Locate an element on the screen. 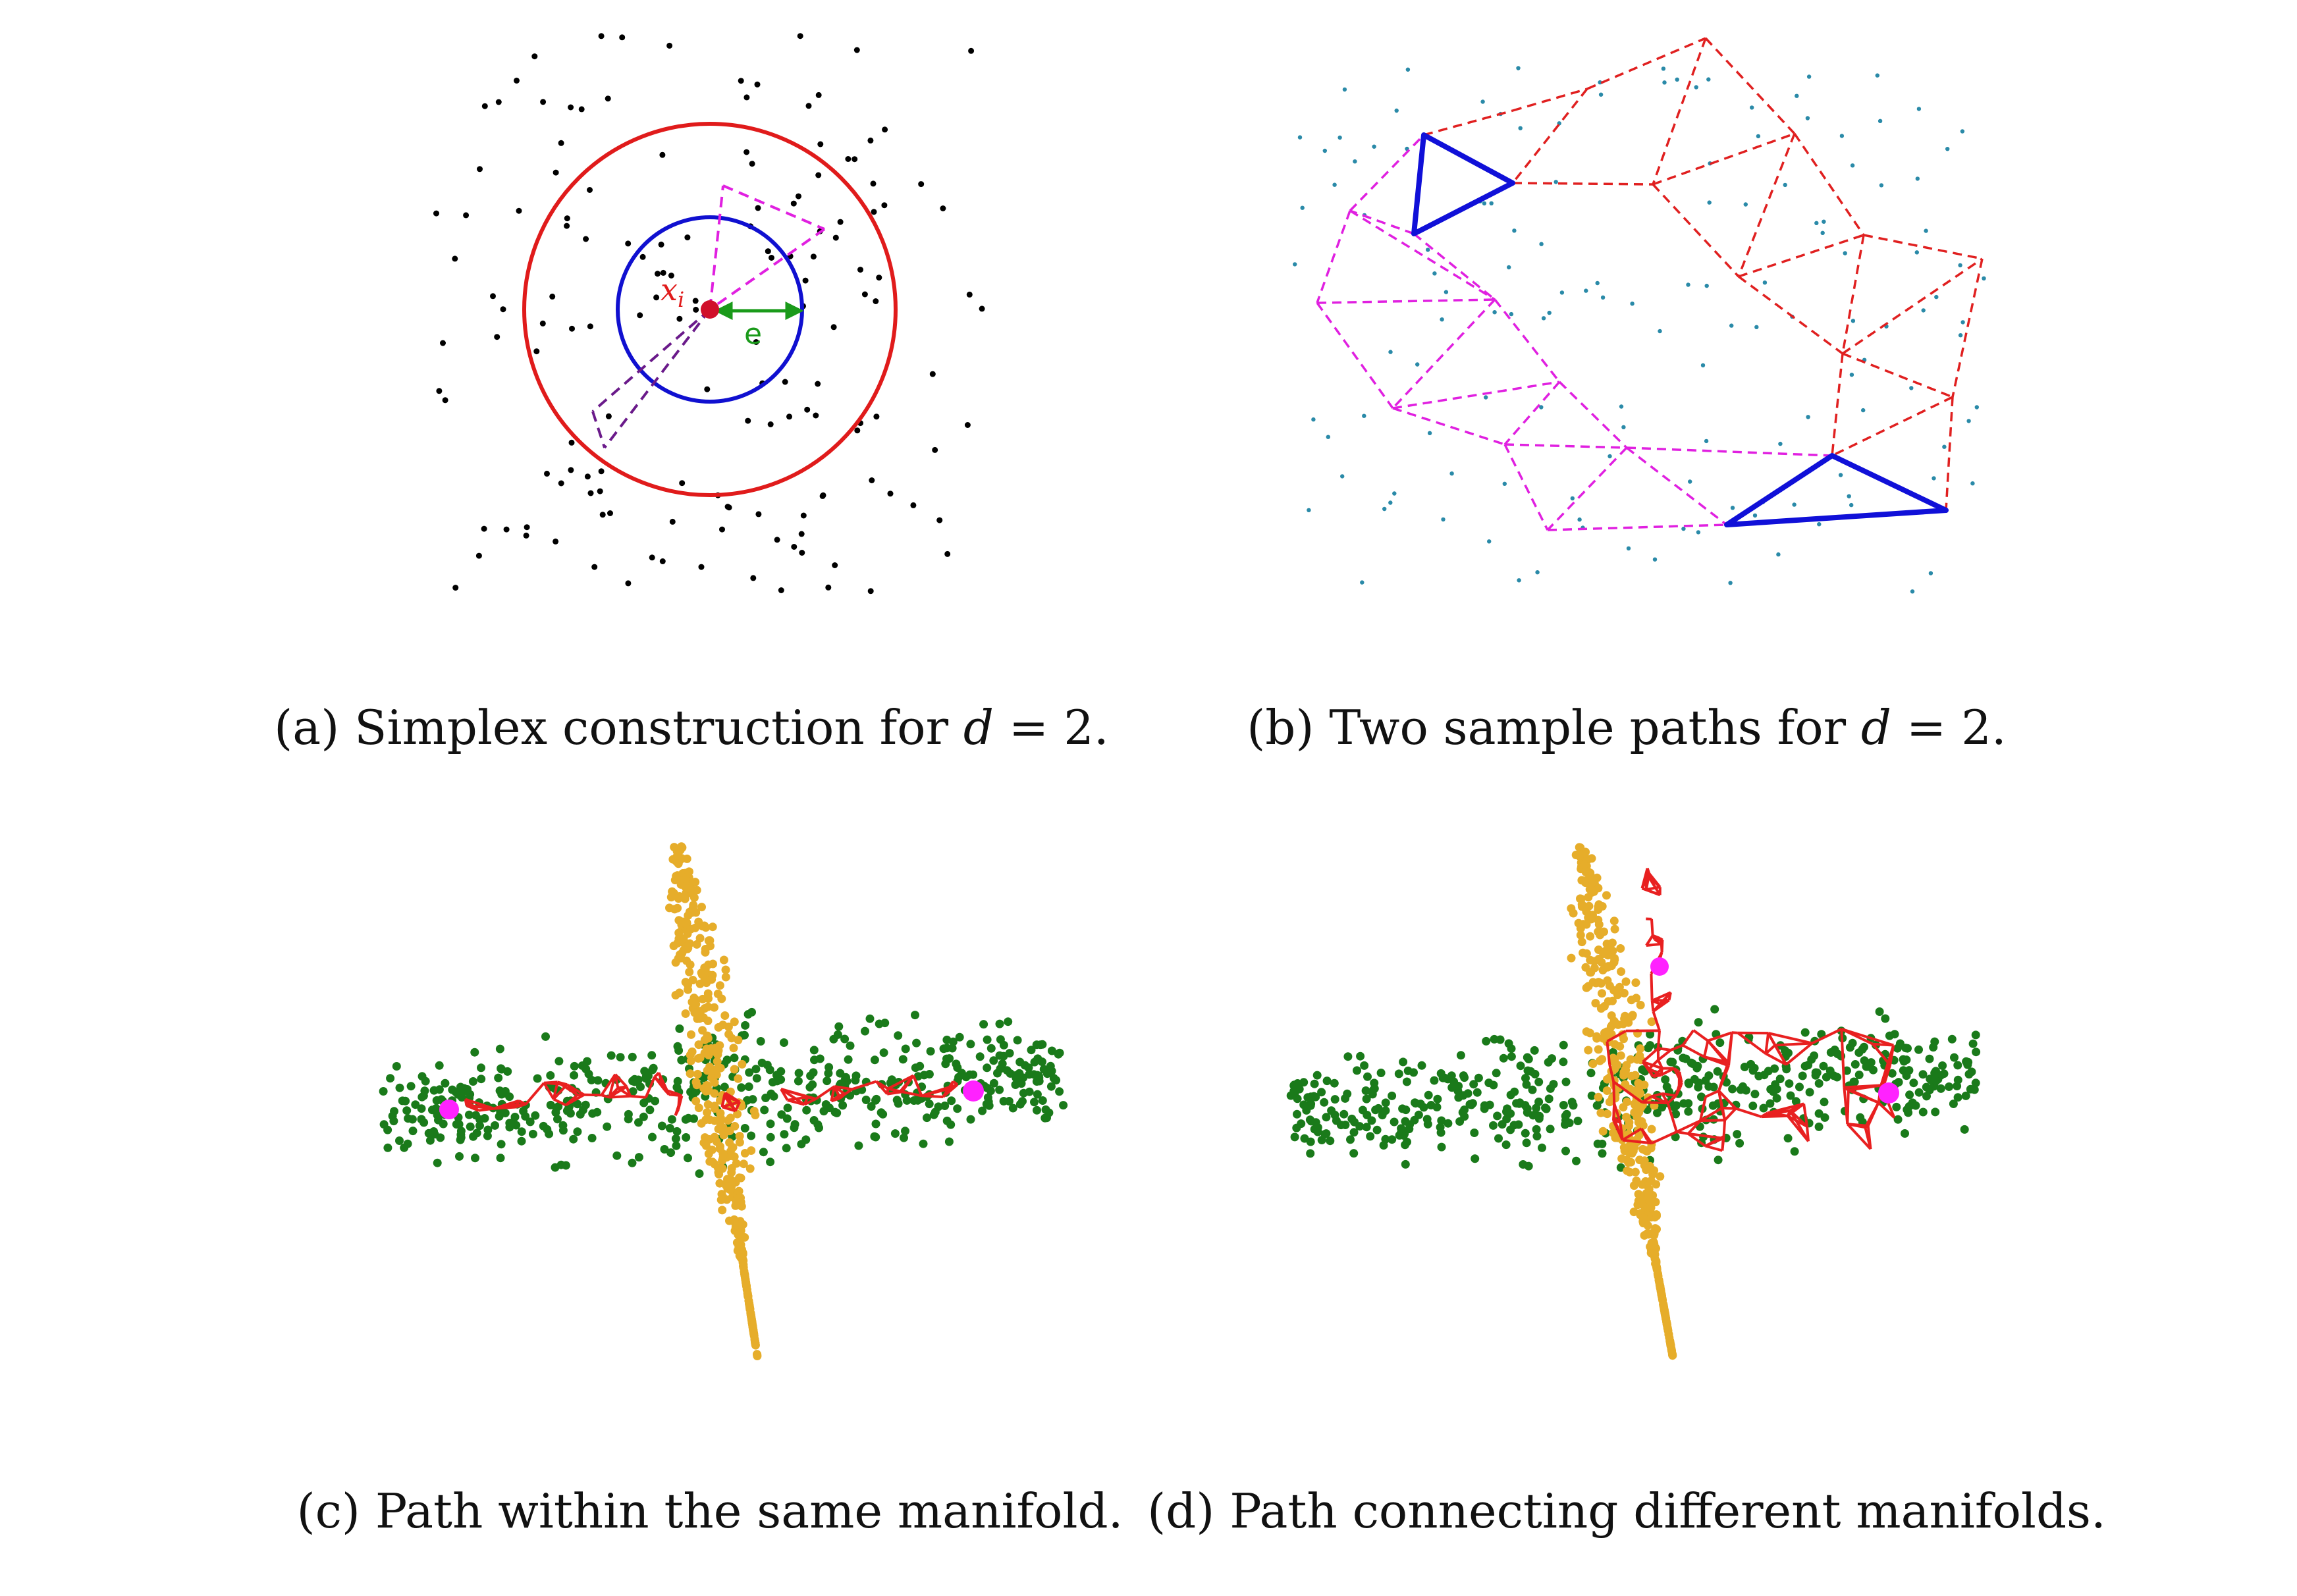 This screenshot has width=2297, height=1596. radius-label-e: e is located at coordinates (753, 334).